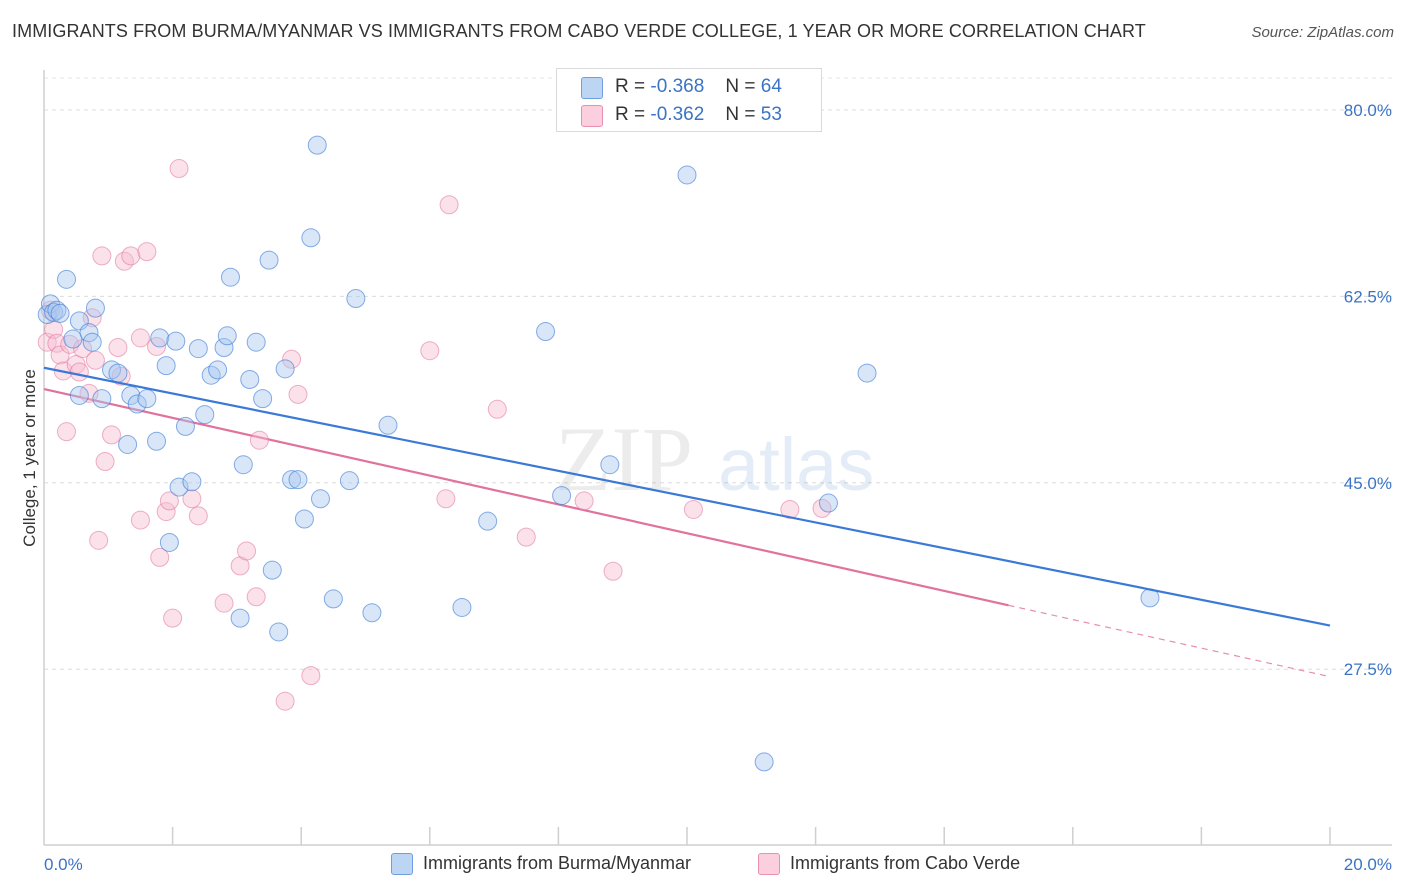 The width and height of the screenshot is (1406, 892). What do you see at coordinates (1368, 296) in the screenshot?
I see `y-tick-label: 62.5%` at bounding box center [1368, 296].